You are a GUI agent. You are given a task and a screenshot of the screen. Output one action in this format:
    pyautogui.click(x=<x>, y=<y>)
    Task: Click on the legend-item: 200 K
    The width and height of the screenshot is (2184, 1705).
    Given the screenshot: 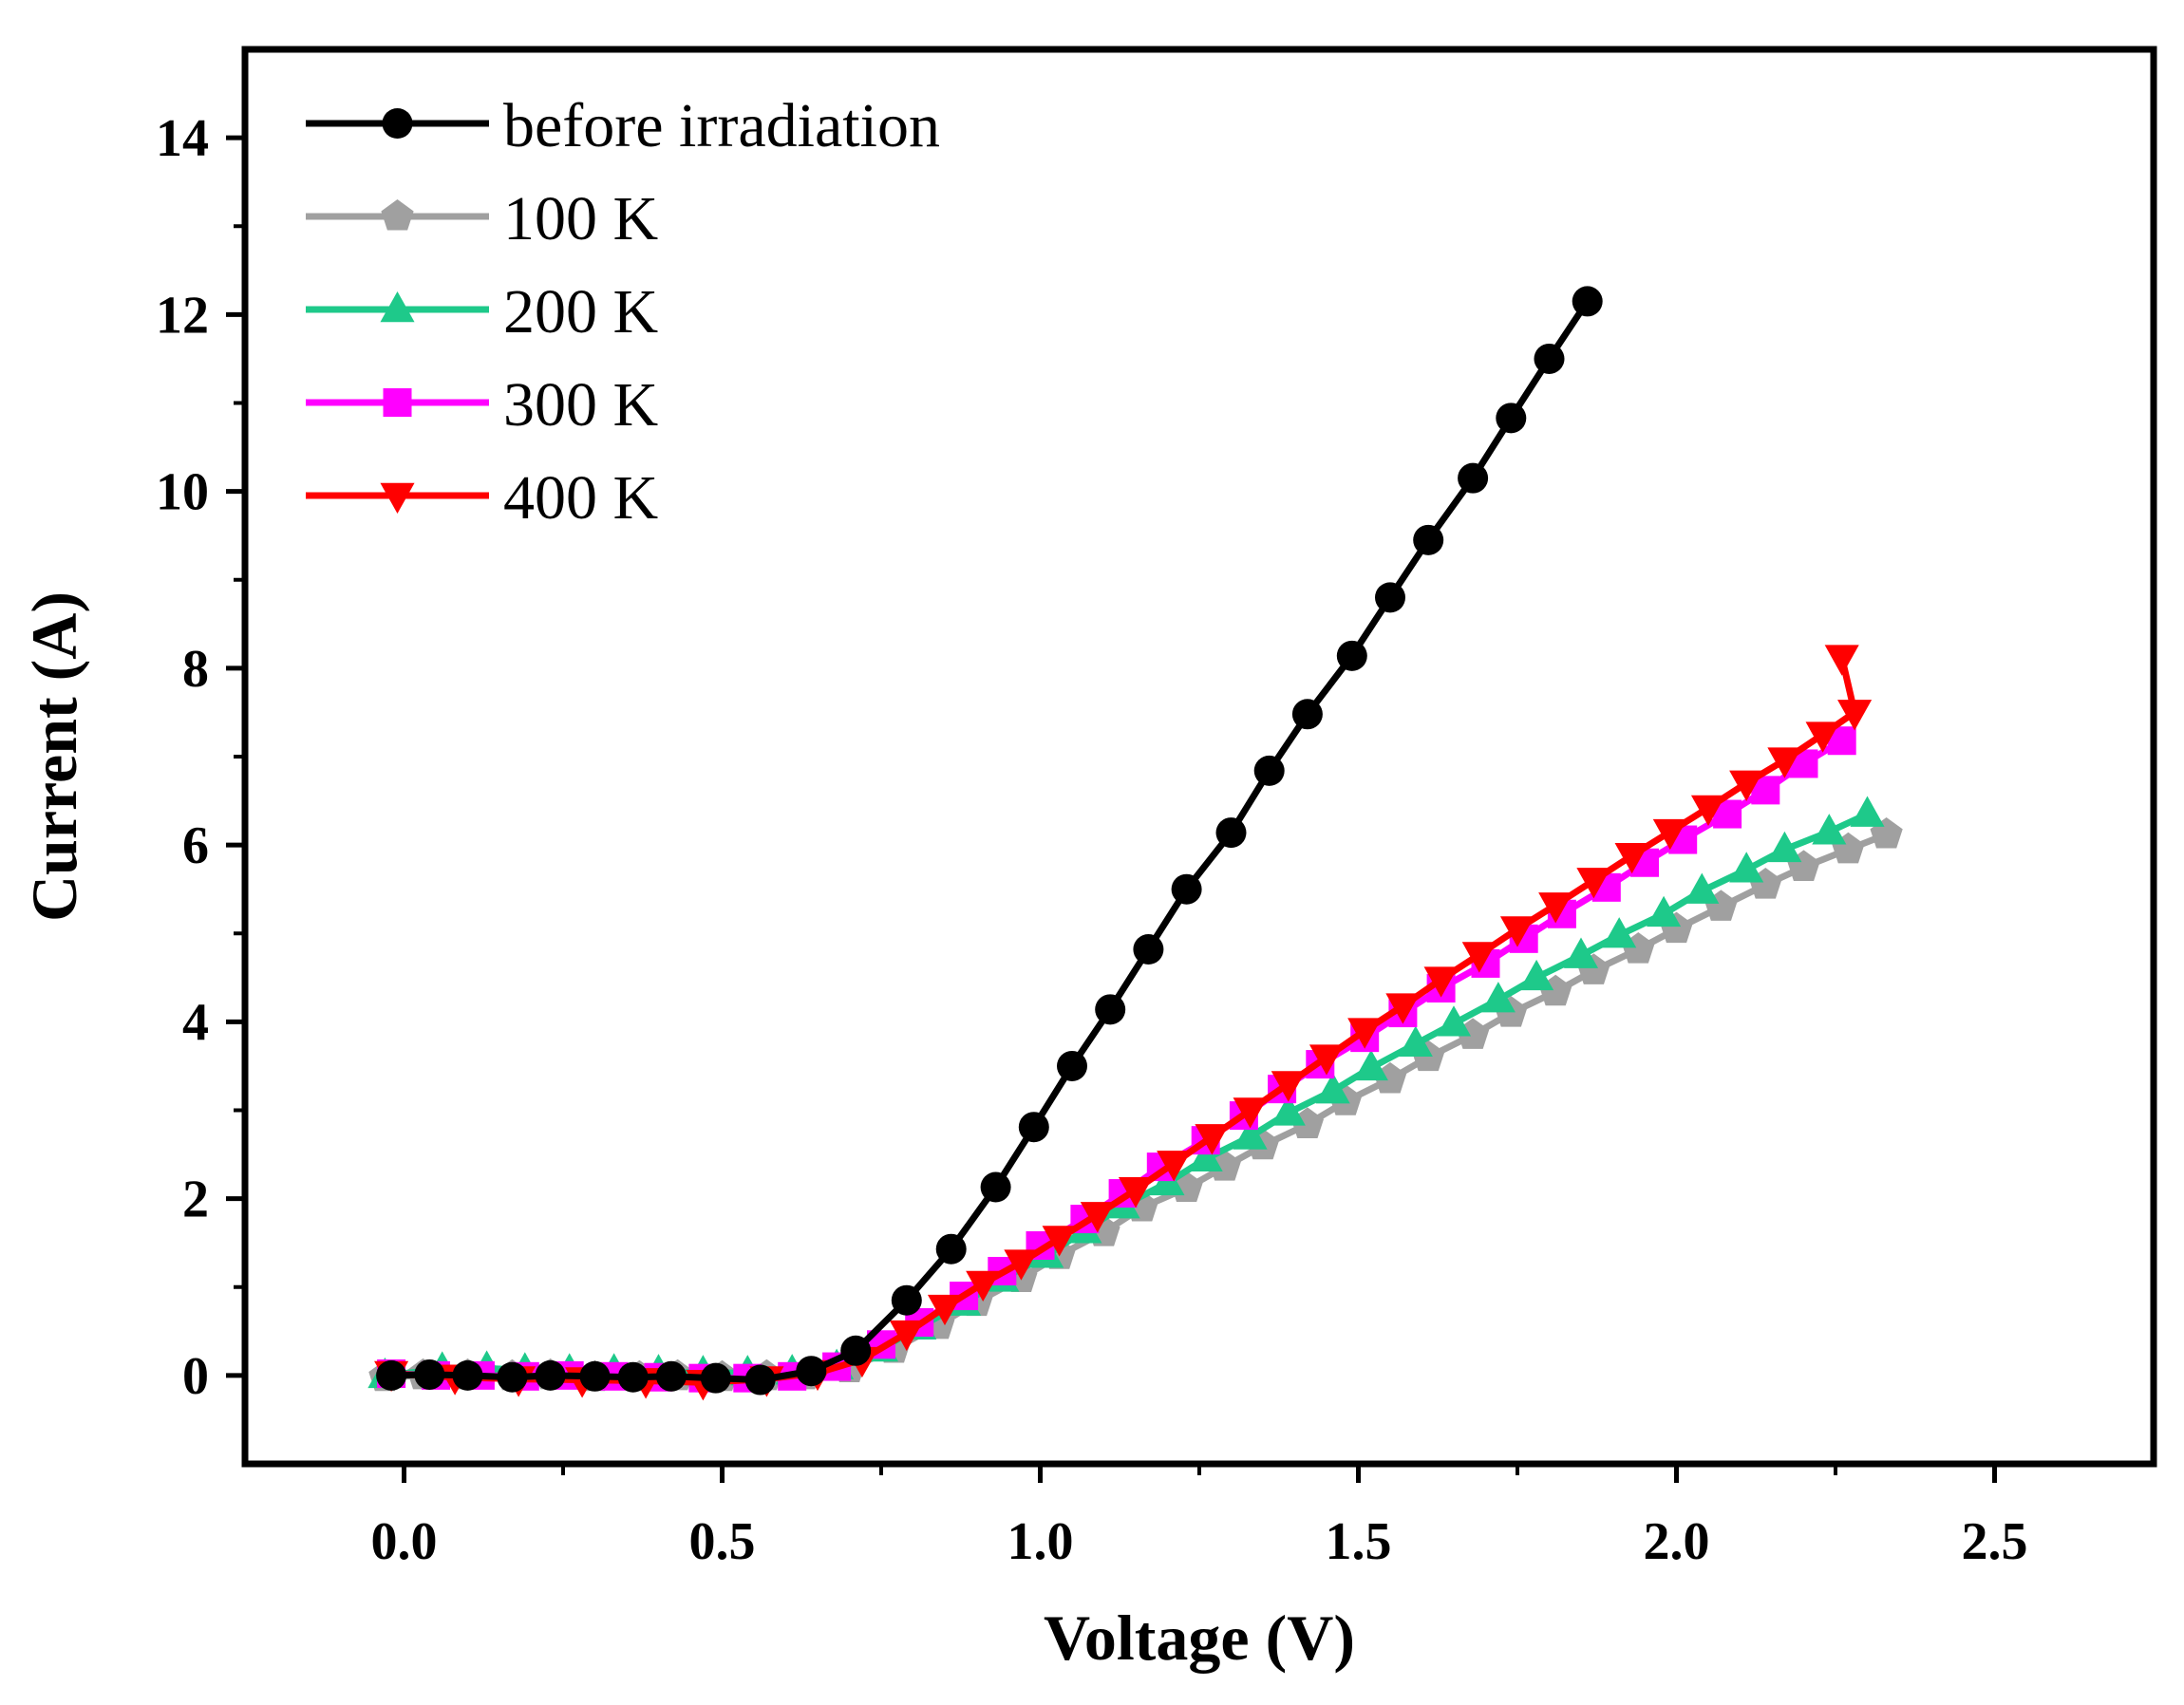 What is the action you would take?
    pyautogui.click(x=482, y=312)
    